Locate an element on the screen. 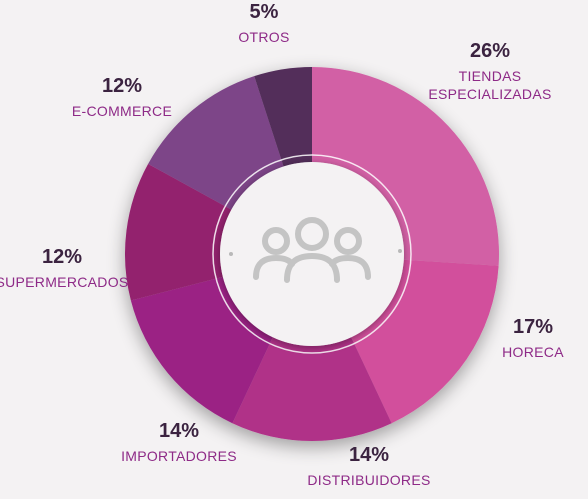  users-group-icon is located at coordinates (312, 250).